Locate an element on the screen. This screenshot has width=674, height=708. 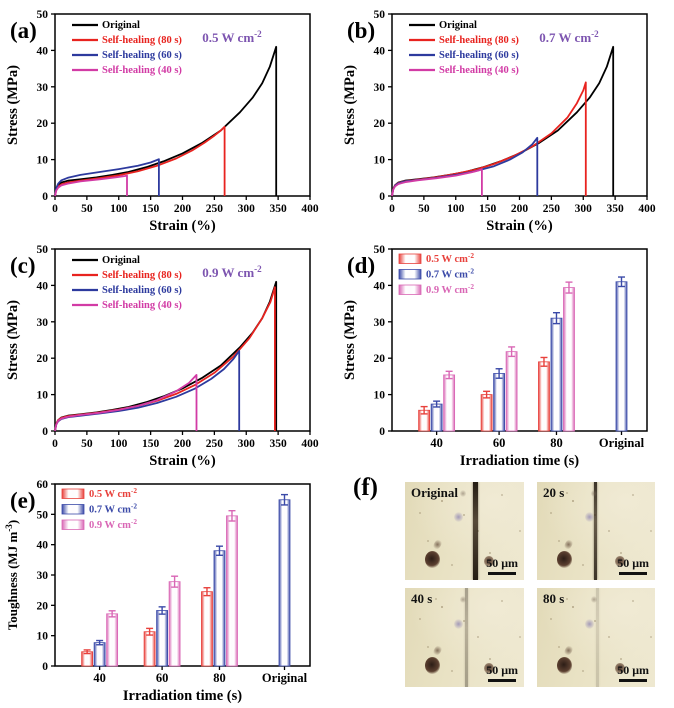
scale-bar: 50 μm is located at coordinates (633, 673).